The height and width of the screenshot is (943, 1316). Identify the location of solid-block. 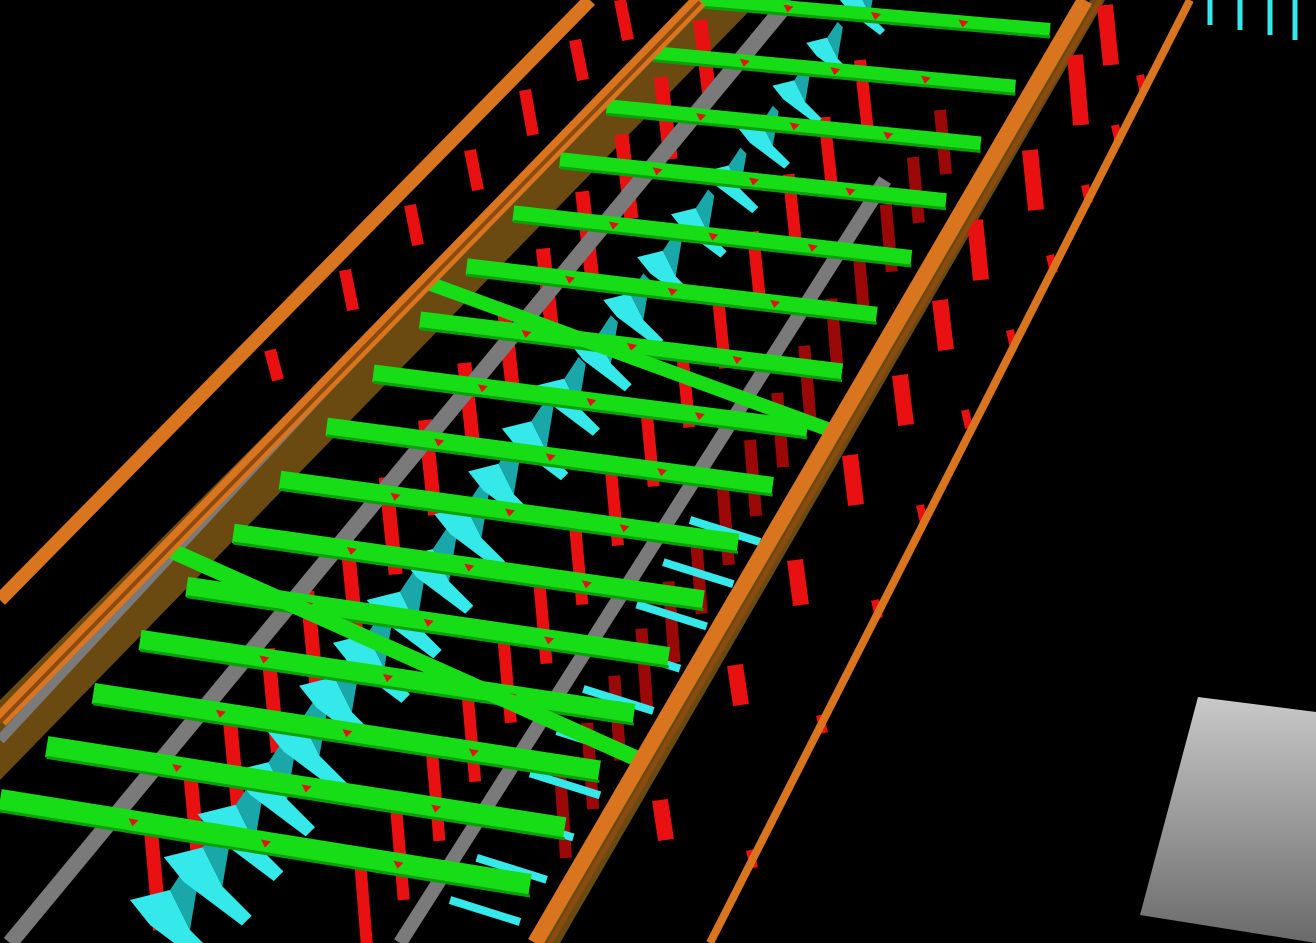
(1228, 820).